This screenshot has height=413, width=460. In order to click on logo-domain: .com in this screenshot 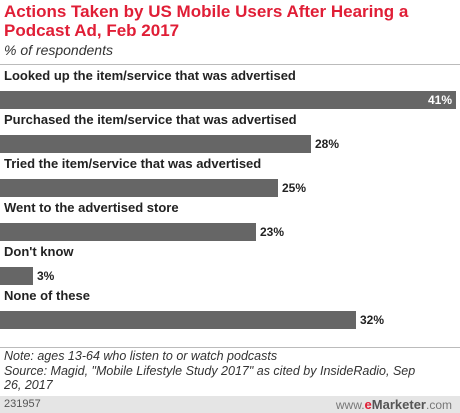, I will do `click(438, 405)`.